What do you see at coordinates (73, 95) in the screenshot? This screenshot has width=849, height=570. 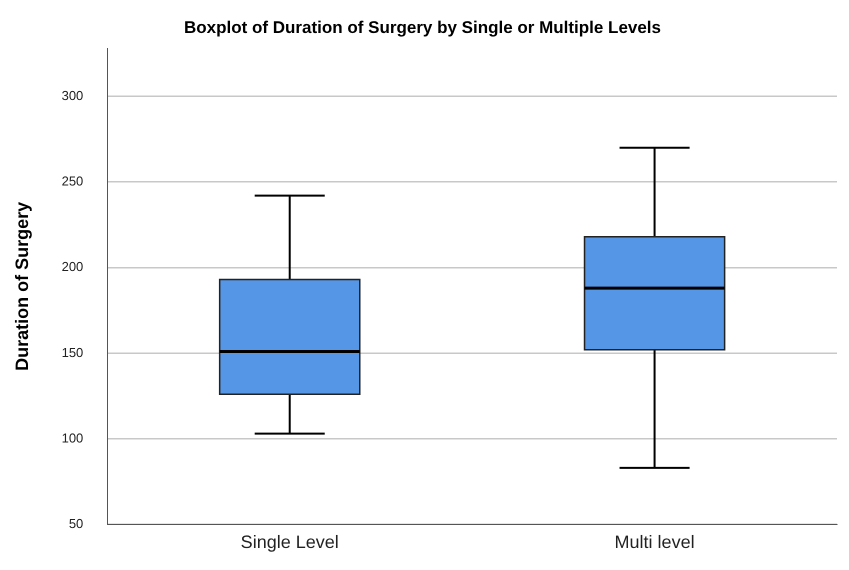 I see `y-tick-label: 300` at bounding box center [73, 95].